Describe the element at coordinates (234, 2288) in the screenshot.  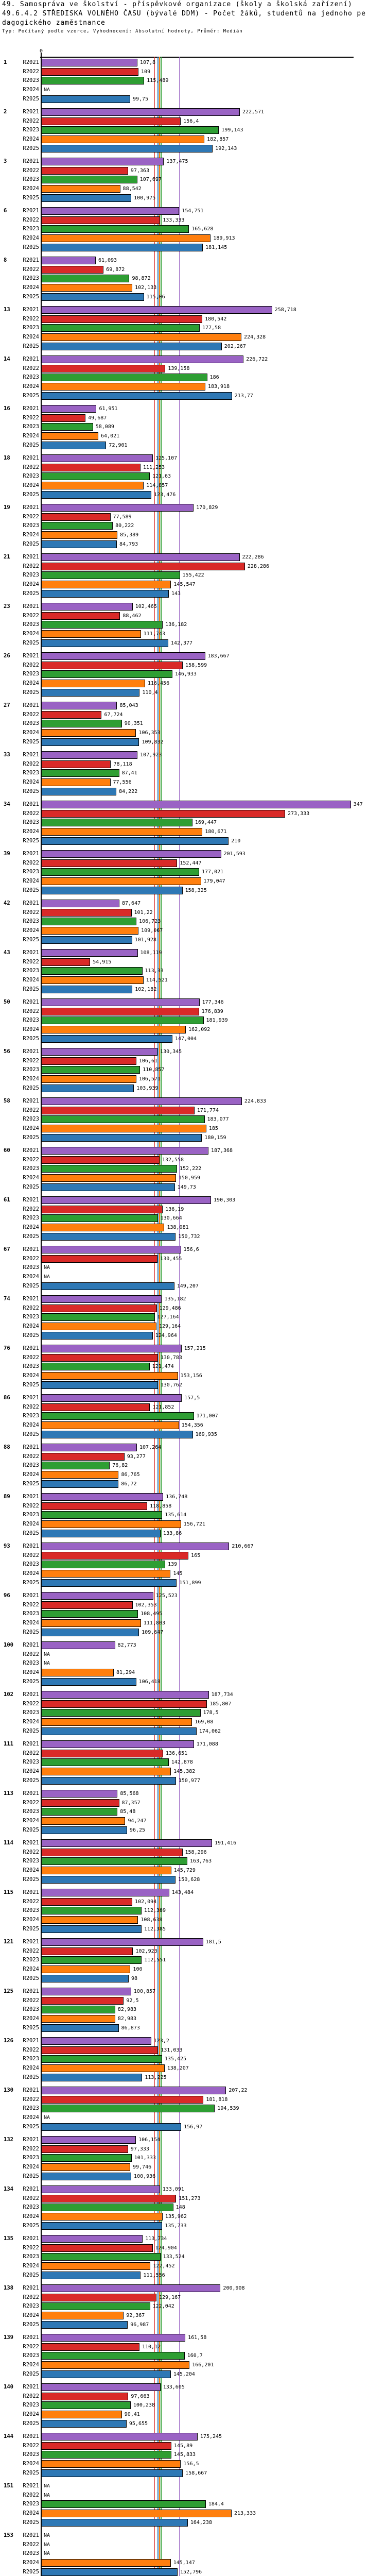
I see `bar-value-label: 200,908` at that location.